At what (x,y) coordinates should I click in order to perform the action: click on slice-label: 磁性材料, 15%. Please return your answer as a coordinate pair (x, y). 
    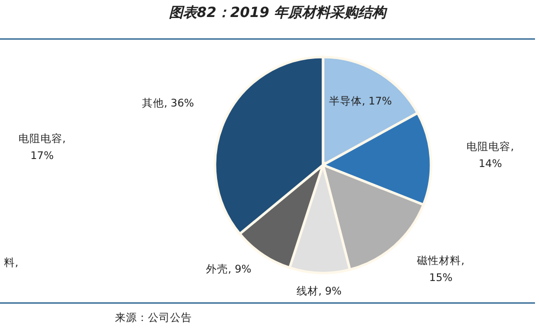
    Looking at the image, I should click on (441, 270).